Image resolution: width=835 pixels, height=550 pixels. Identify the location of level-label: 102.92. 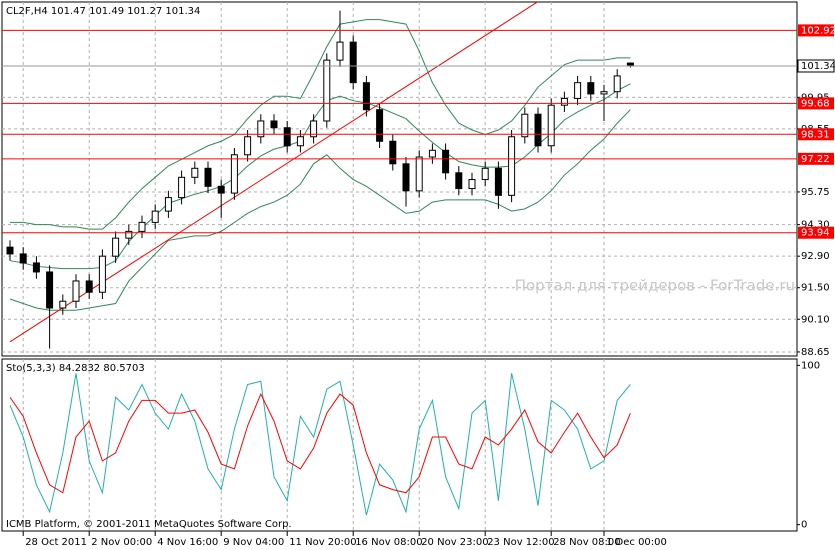
(818, 30).